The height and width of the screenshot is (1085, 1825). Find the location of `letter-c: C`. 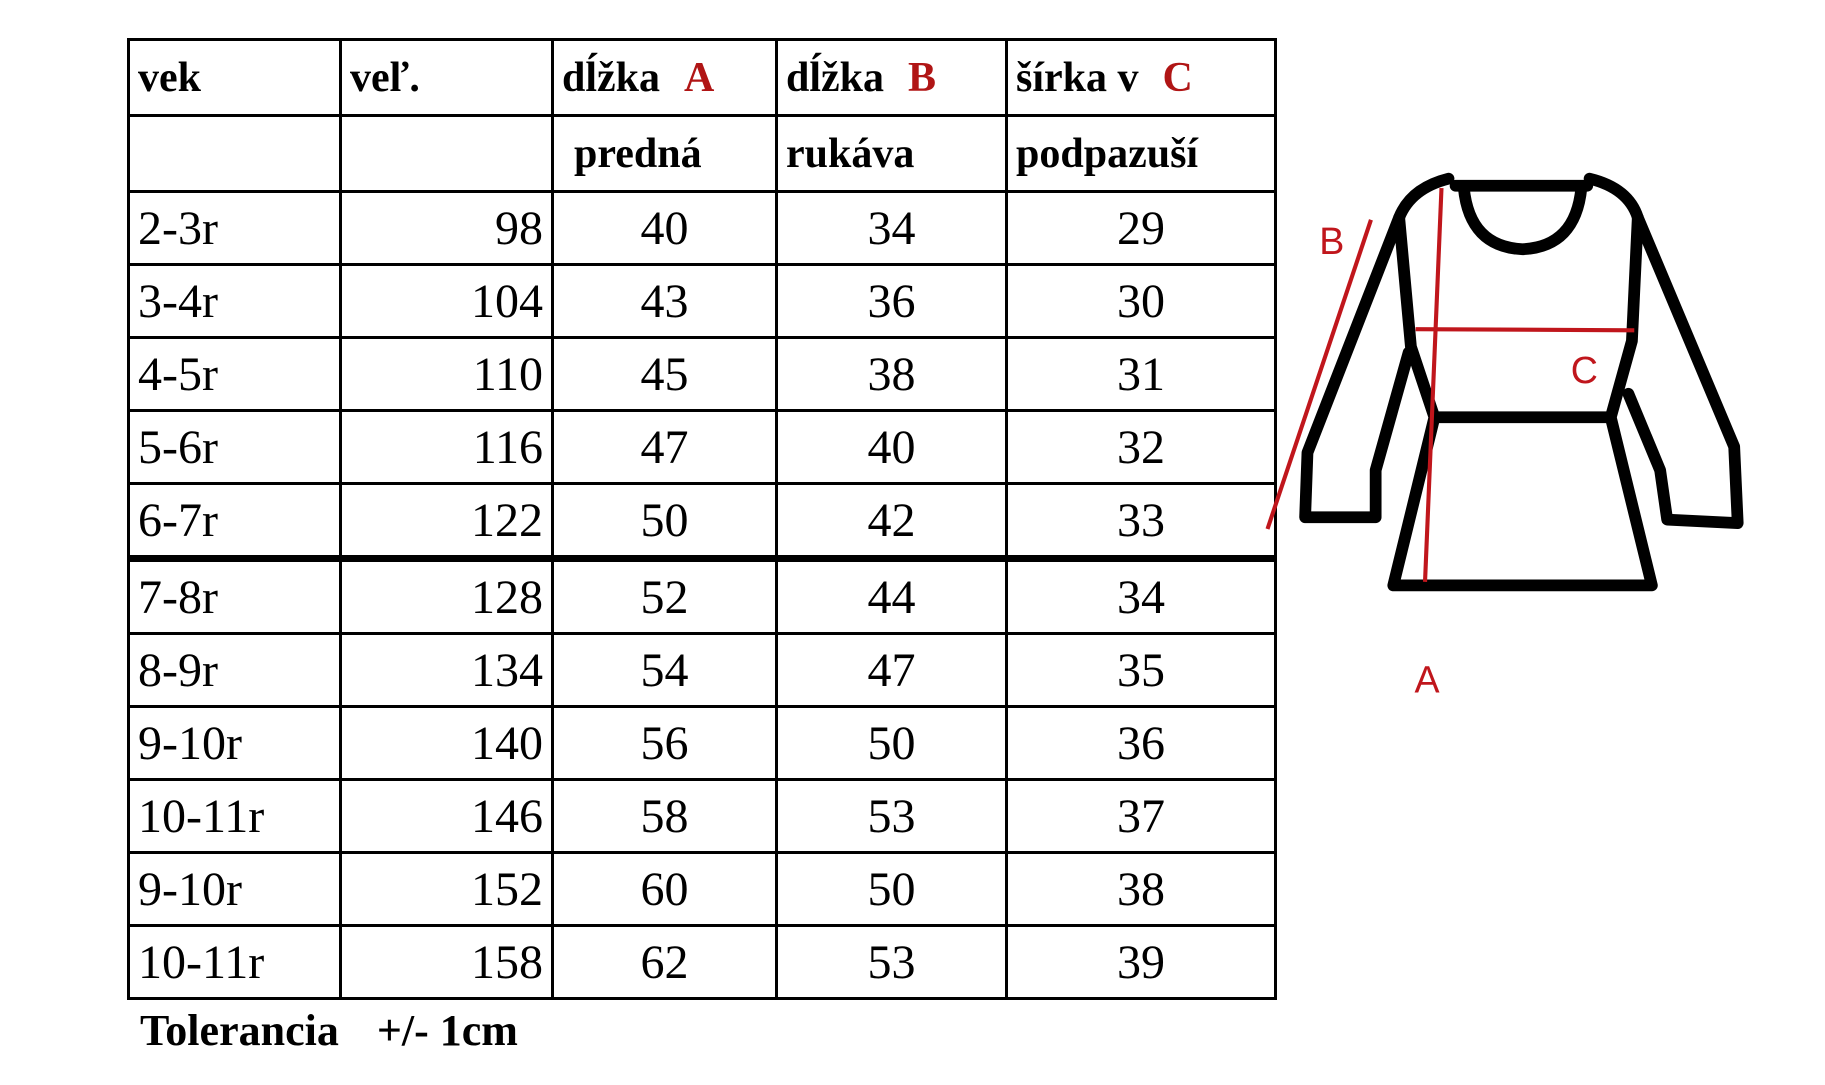

letter-c: C is located at coordinates (1177, 77).